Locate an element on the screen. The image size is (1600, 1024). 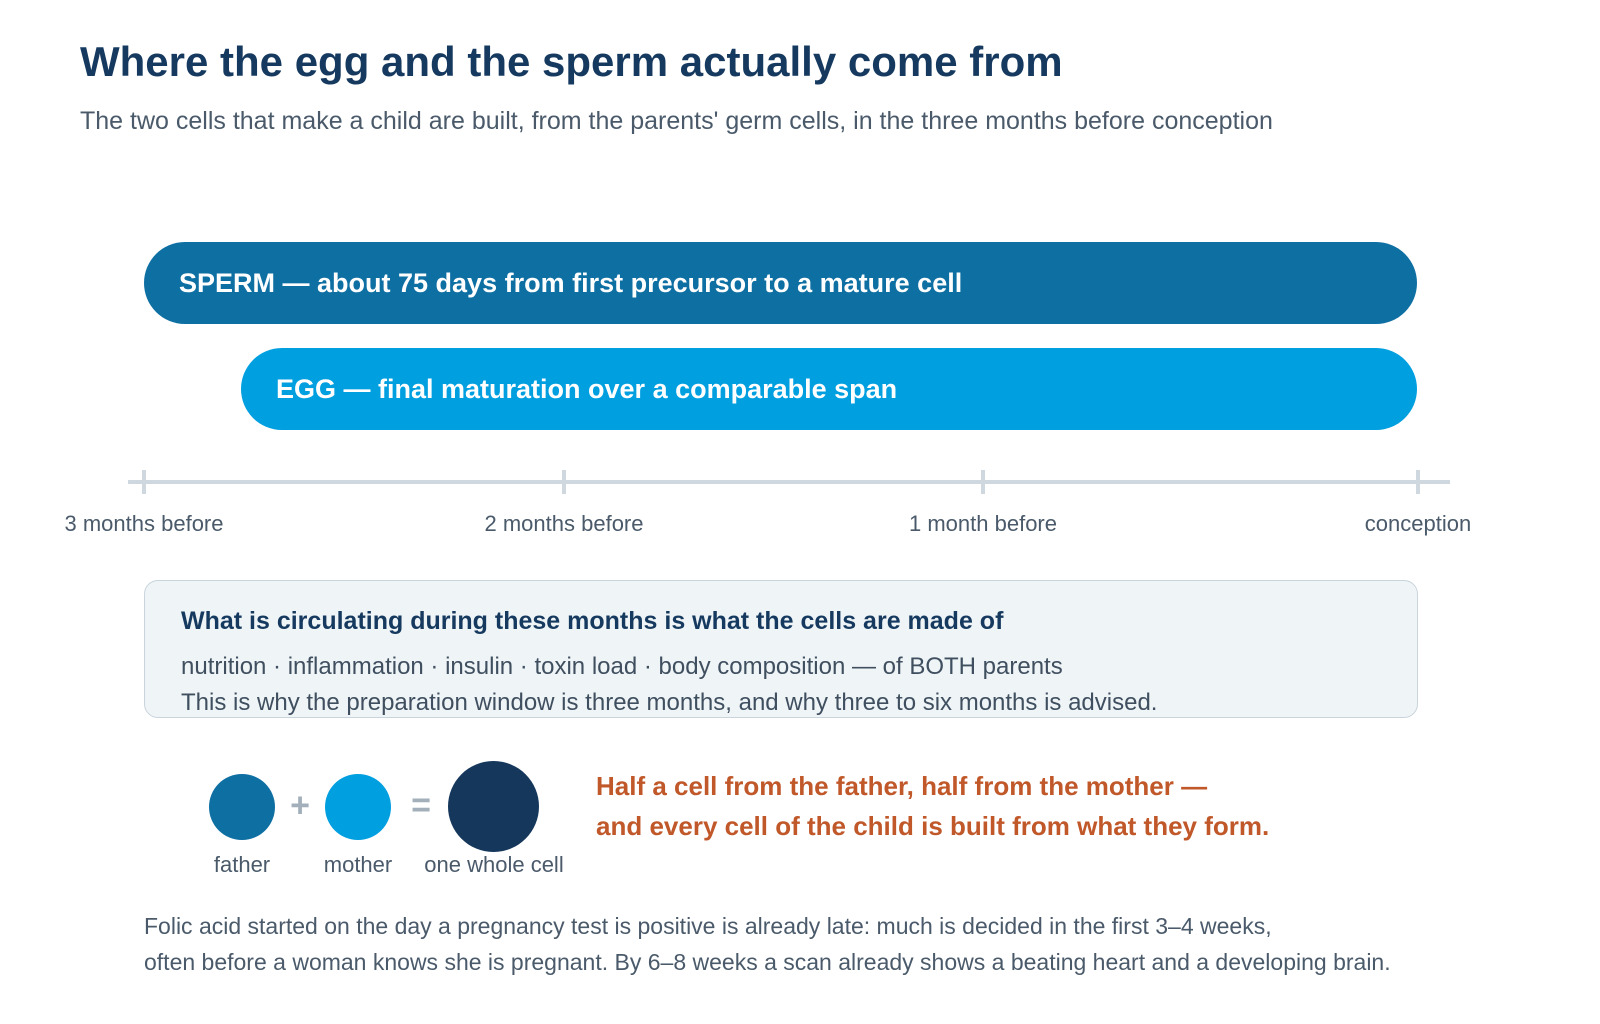
father-cell-circle is located at coordinates (242, 807).